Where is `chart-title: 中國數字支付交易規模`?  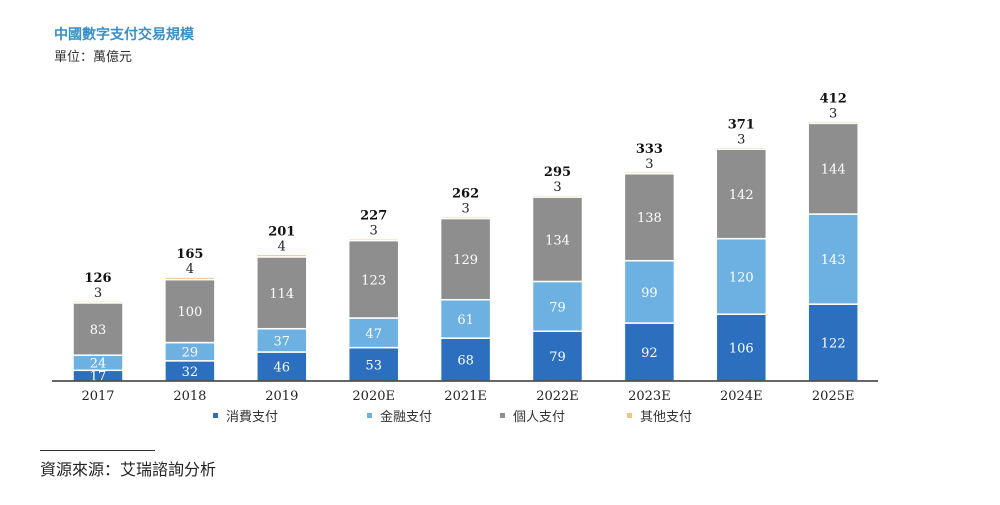 chart-title: 中國數字支付交易規模 is located at coordinates (124, 35).